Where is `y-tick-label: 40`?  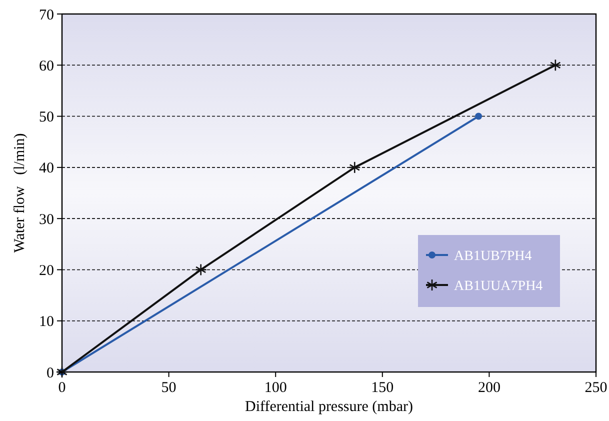
y-tick-label: 40 is located at coordinates (46, 168).